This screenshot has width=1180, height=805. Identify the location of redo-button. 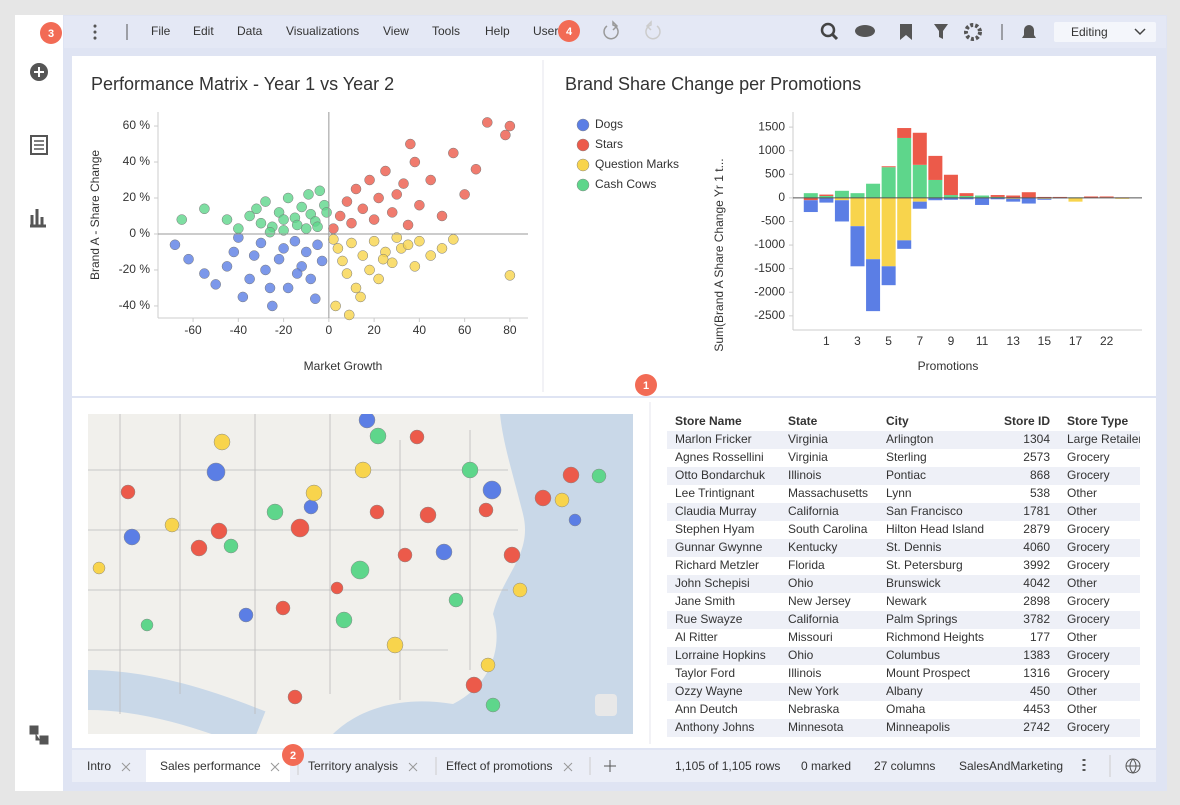
(653, 30).